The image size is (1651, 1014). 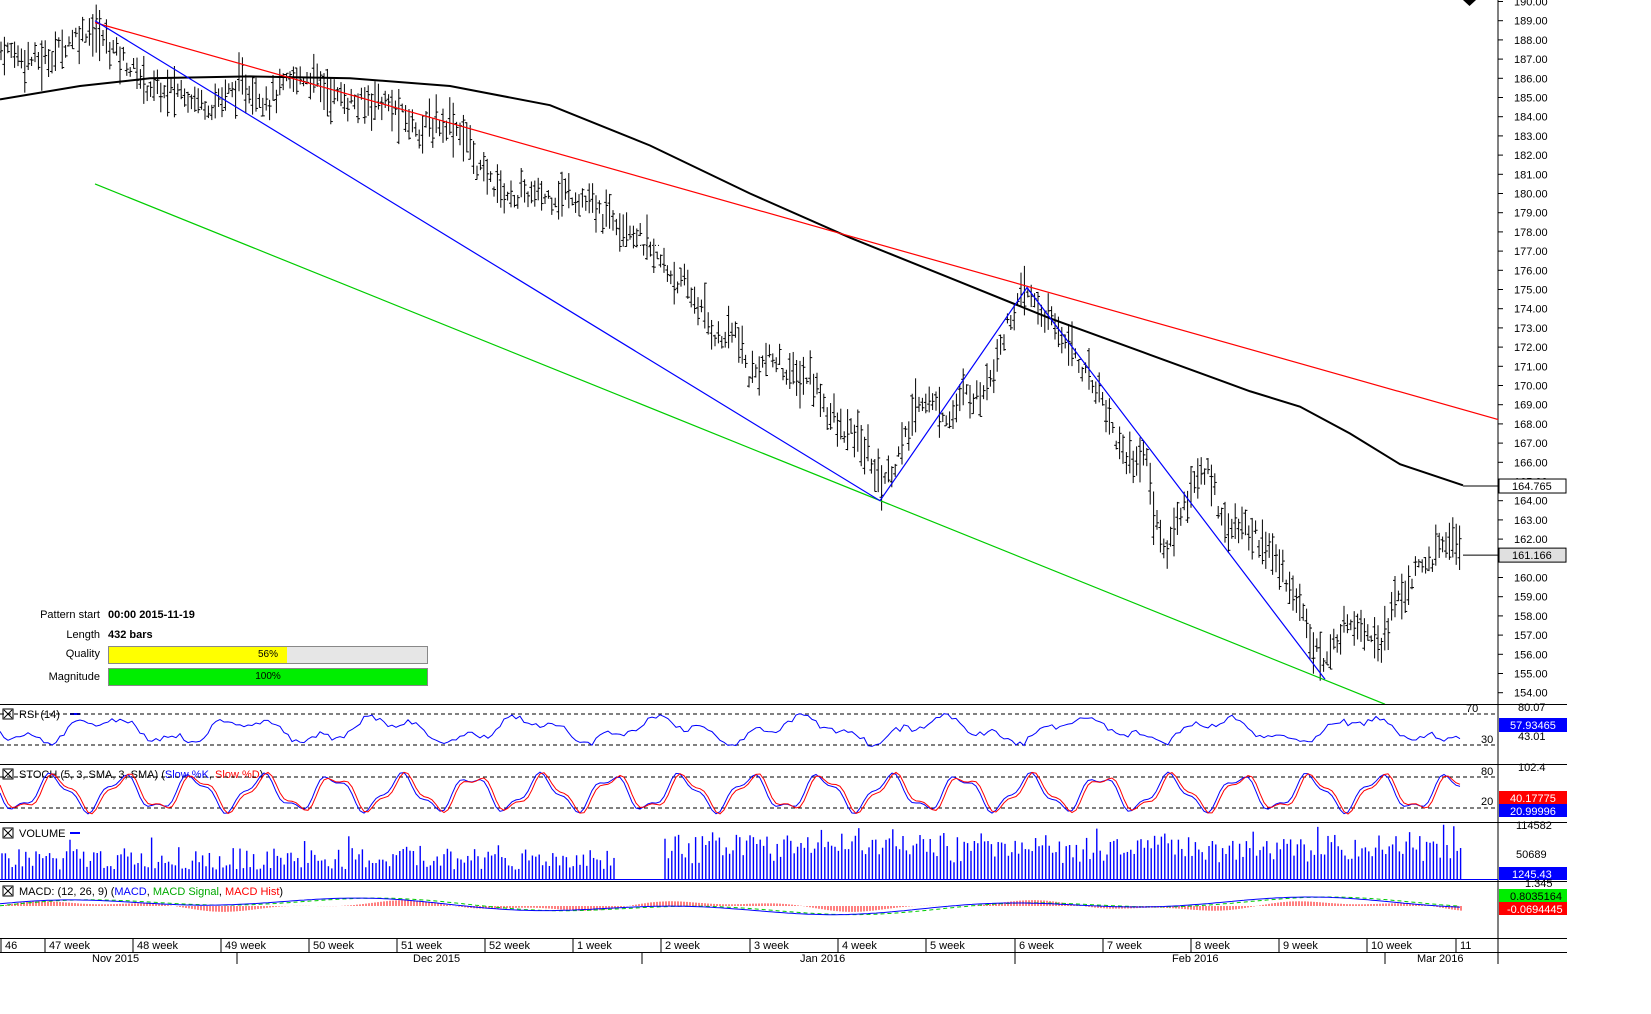 I want to click on price-tick-label: 171.00, so click(x=1531, y=367).